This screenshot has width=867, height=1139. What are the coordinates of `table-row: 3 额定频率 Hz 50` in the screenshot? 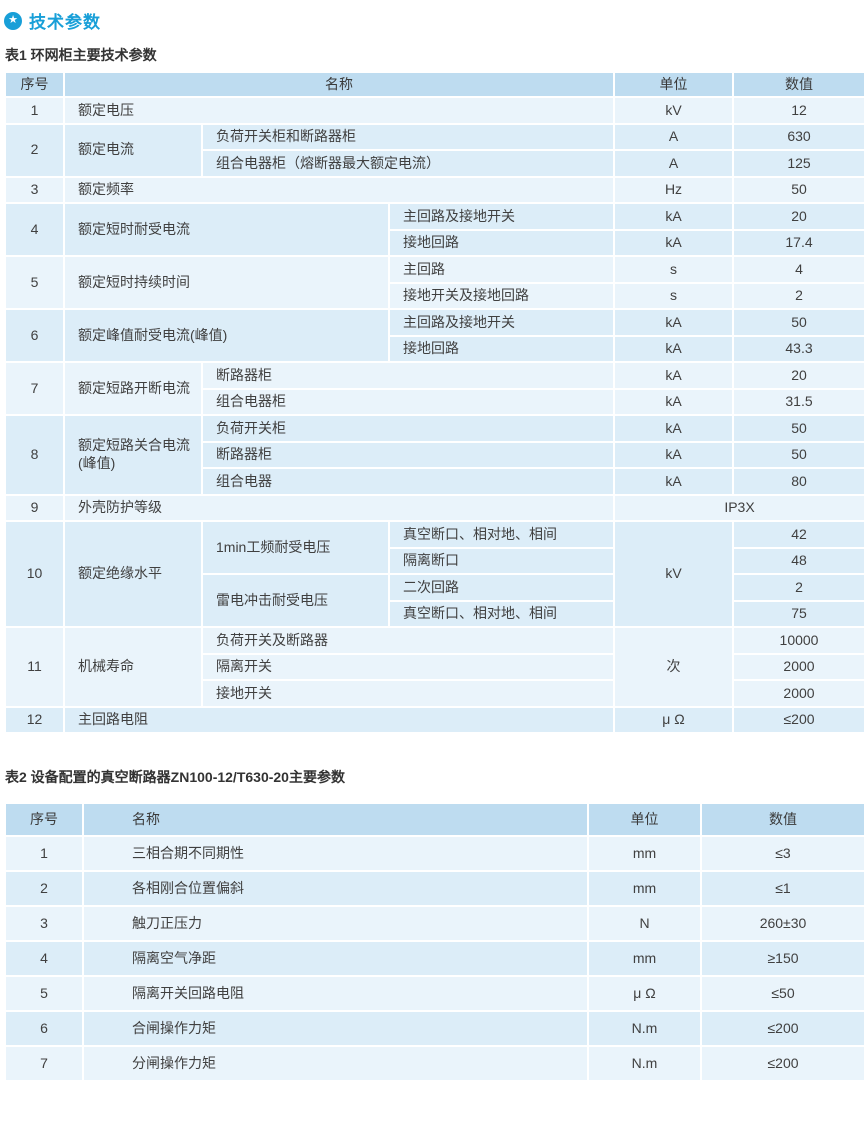 It's located at (435, 189).